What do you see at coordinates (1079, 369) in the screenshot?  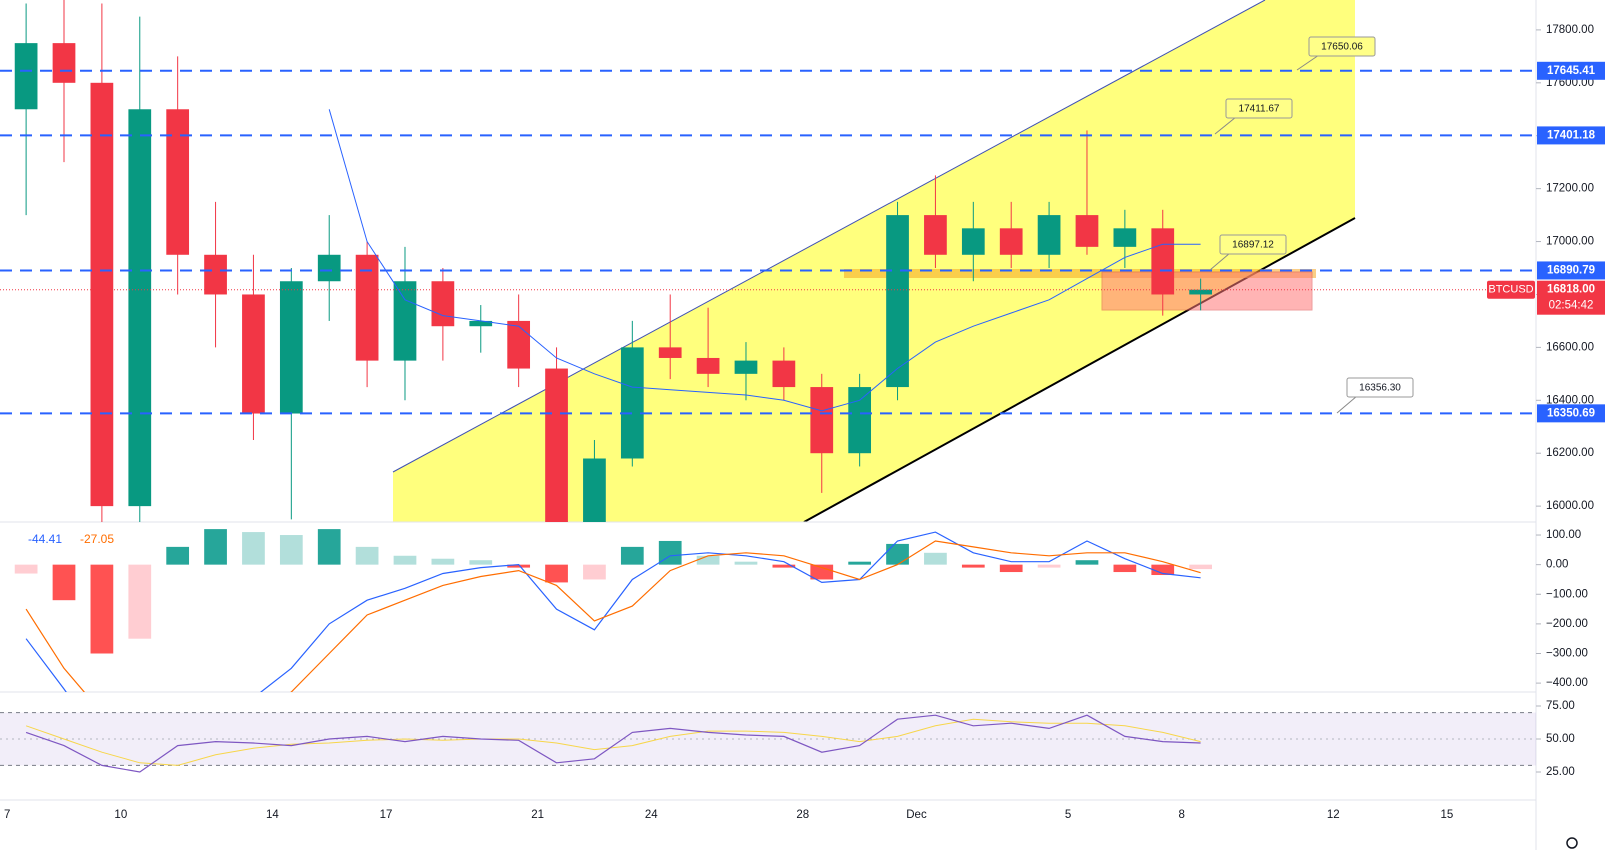 I see `channel-lower` at bounding box center [1079, 369].